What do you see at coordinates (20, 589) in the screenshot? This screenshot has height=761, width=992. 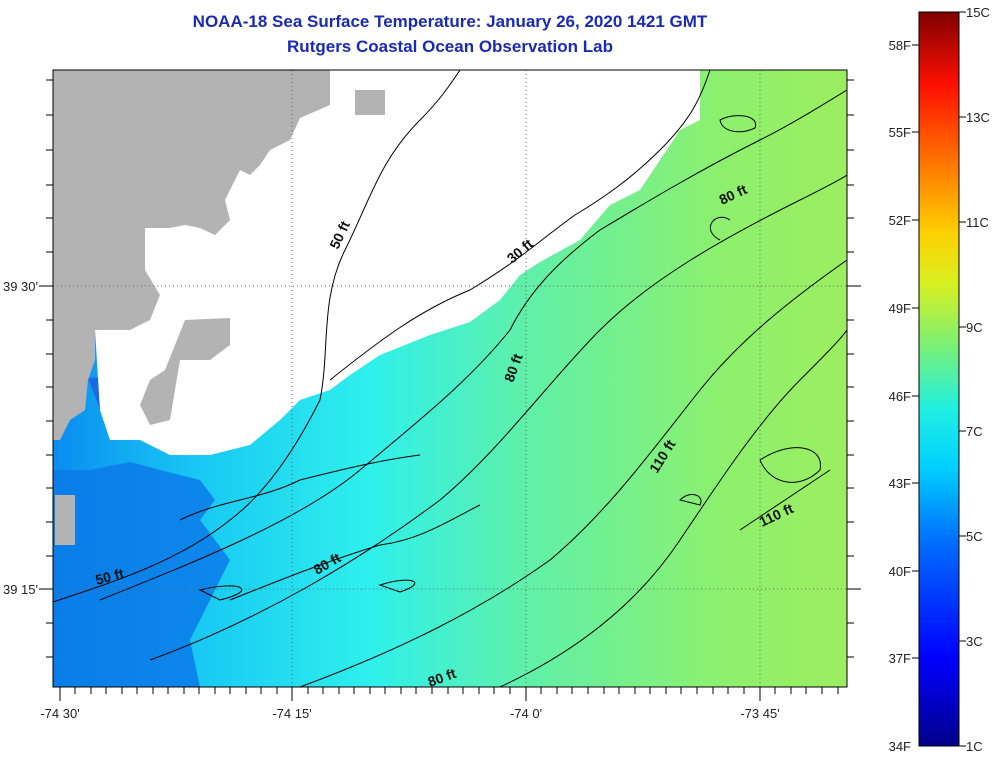 I see `y-tick-label: 39 15'` at bounding box center [20, 589].